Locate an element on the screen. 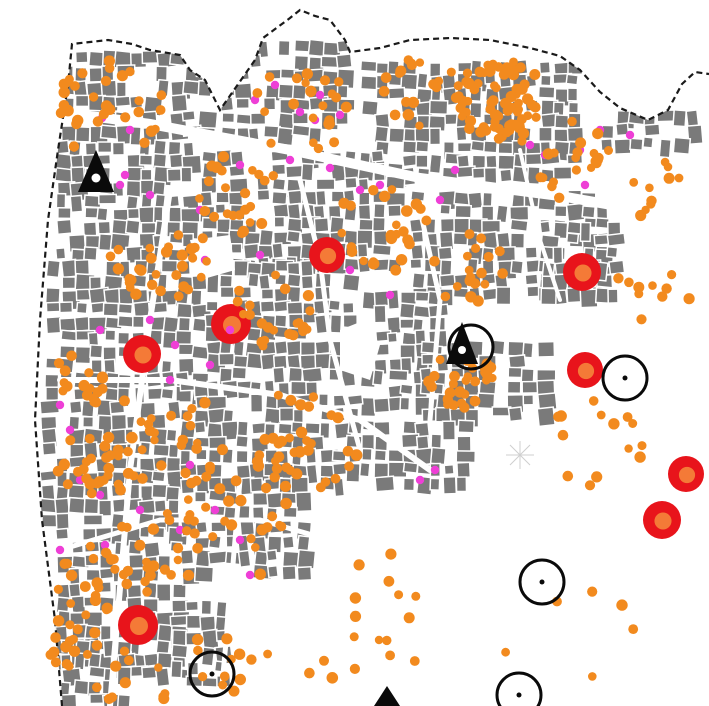 The height and width of the screenshot is (706, 709). street is located at coordinates (140, 446).